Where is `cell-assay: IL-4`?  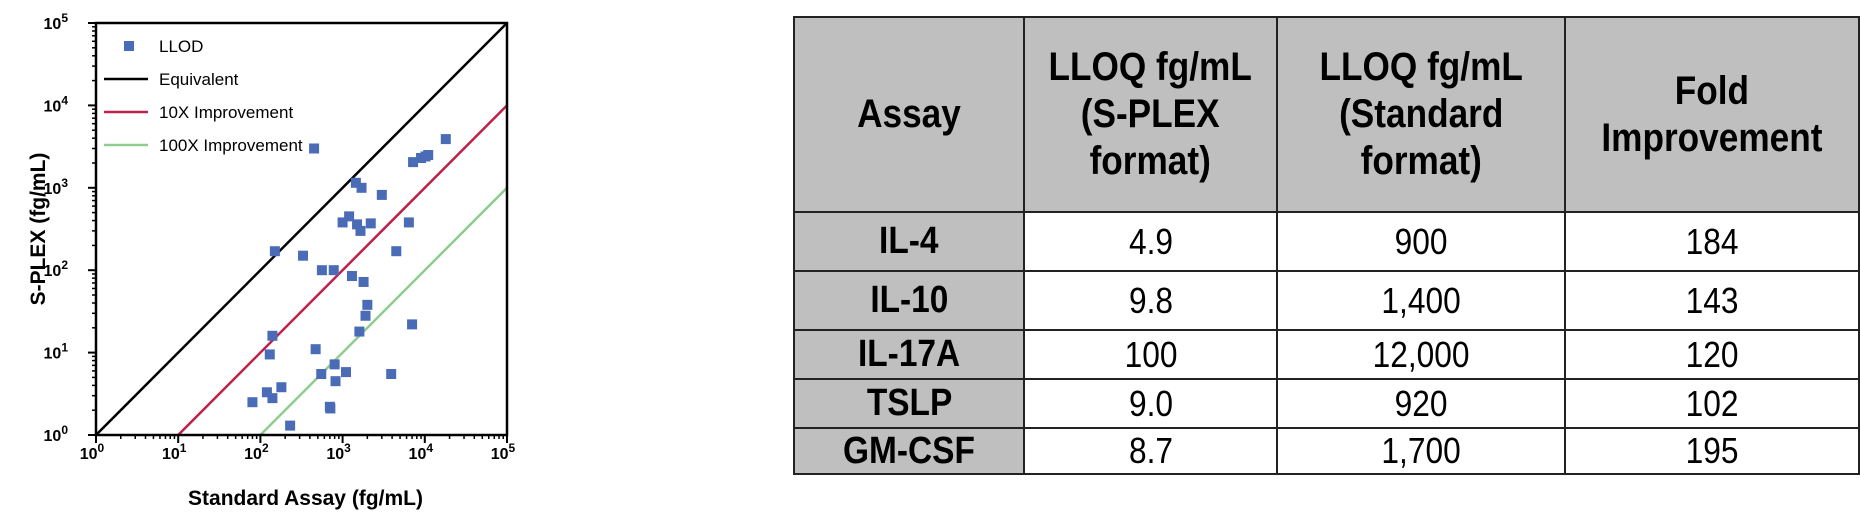 cell-assay: IL-4 is located at coordinates (909, 241).